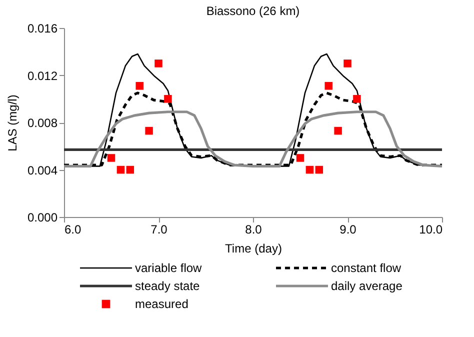 The image size is (474, 337). I want to click on x-tick-label: 10.0, so click(431, 229).